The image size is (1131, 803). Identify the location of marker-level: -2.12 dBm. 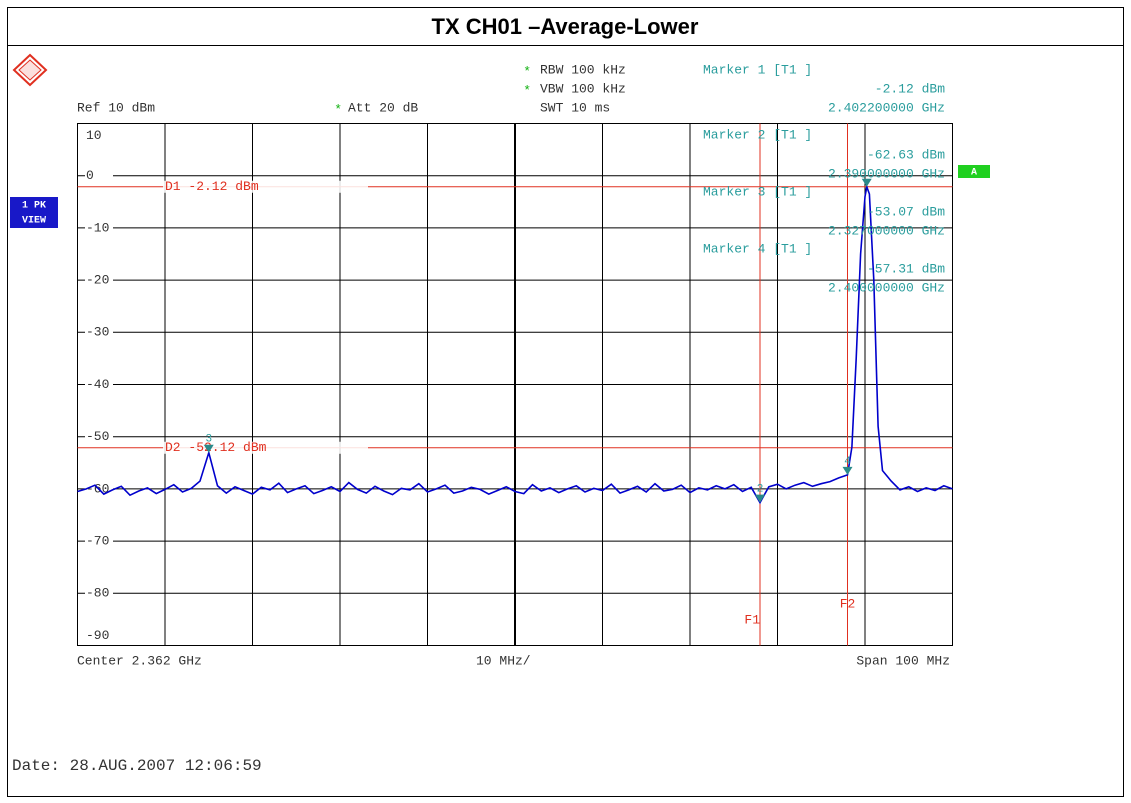
(910, 88).